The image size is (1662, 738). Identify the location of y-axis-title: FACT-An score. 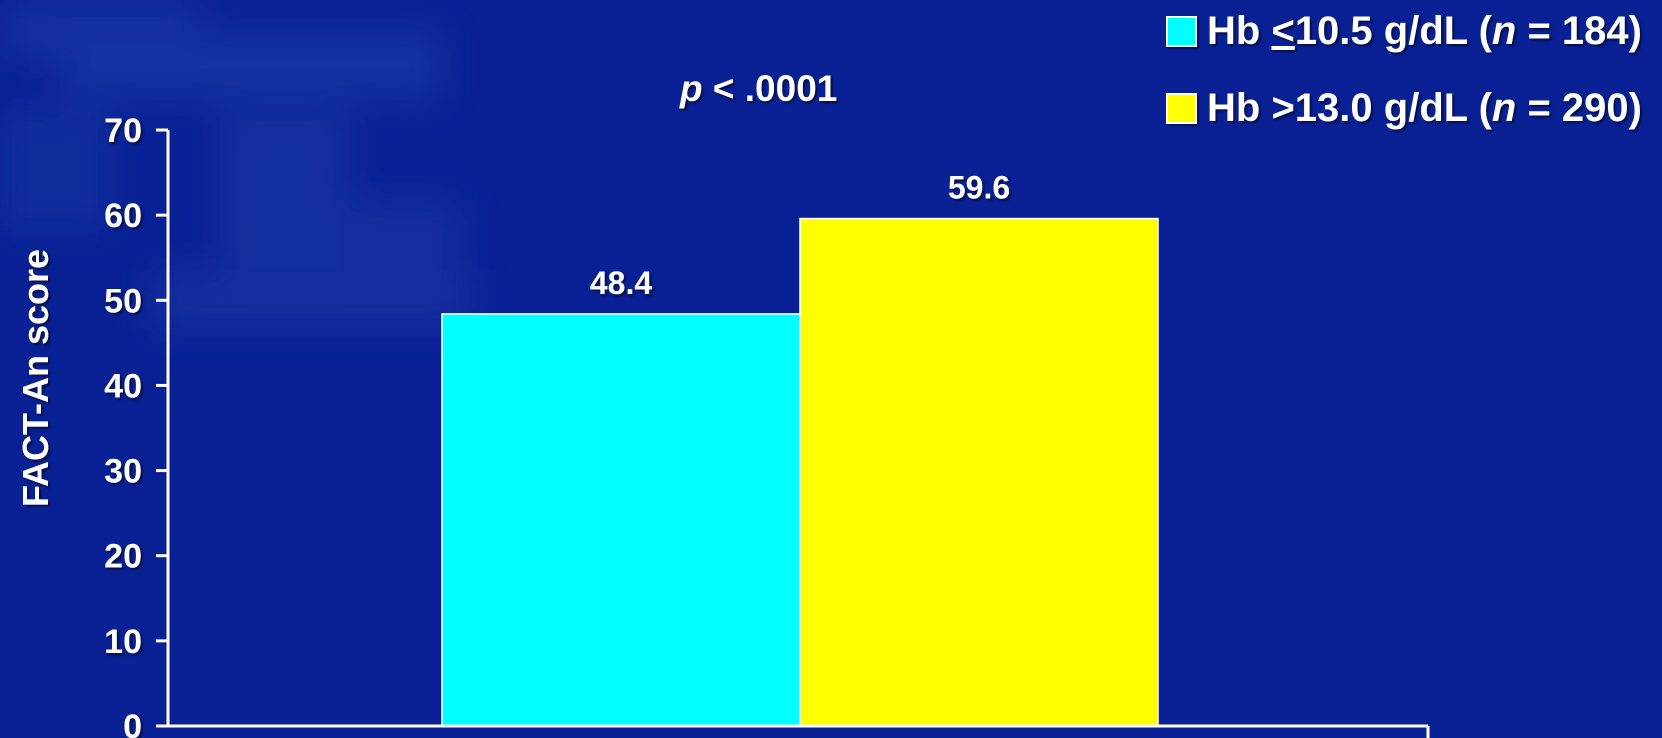
(35, 378).